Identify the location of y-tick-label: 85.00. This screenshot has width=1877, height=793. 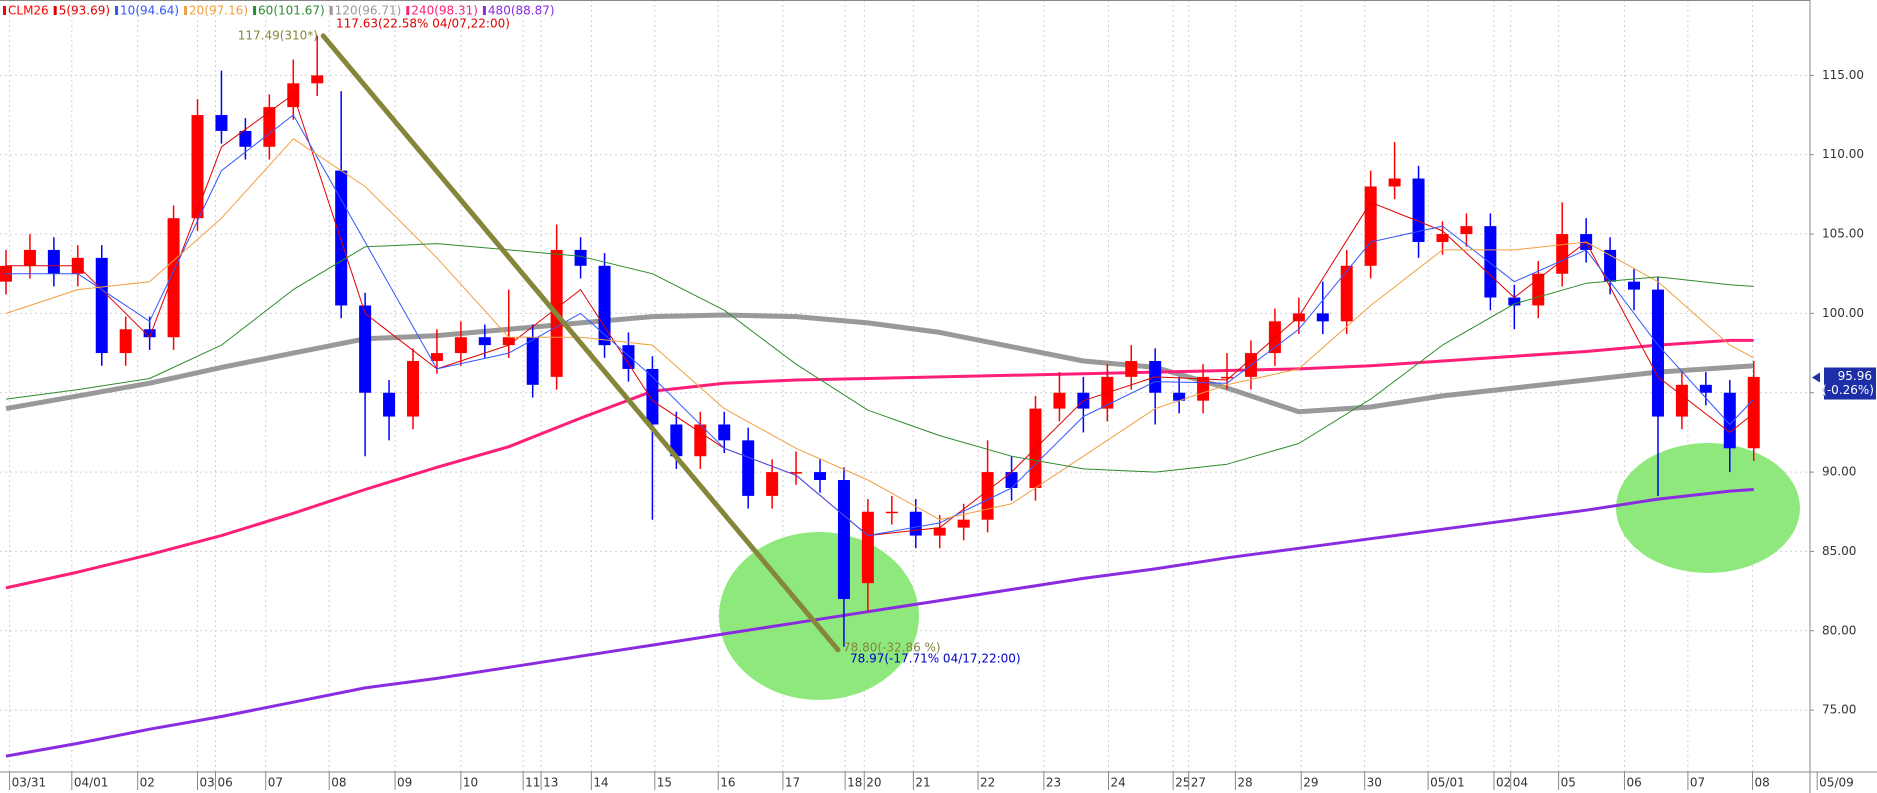
(1839, 551).